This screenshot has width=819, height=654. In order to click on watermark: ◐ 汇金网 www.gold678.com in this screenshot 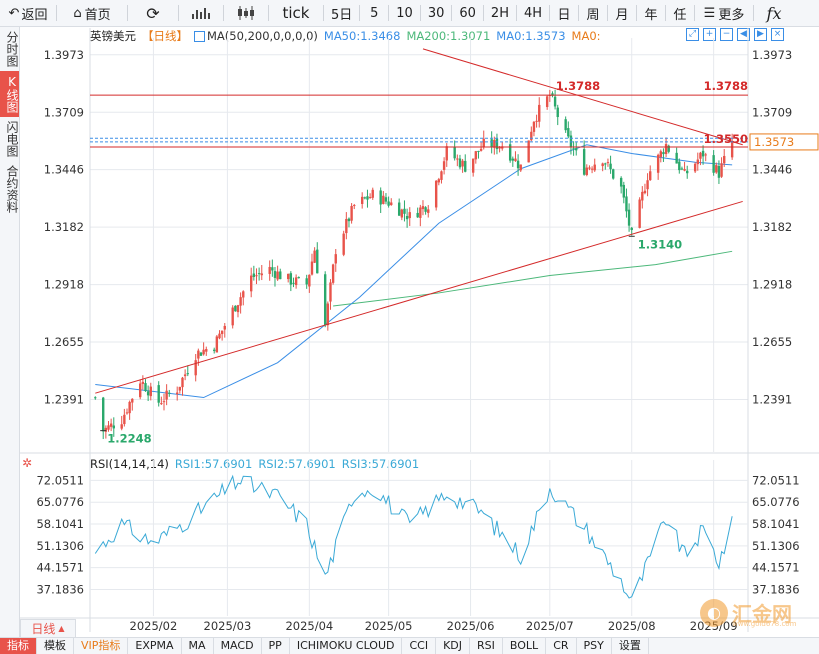, I will do `click(748, 613)`.